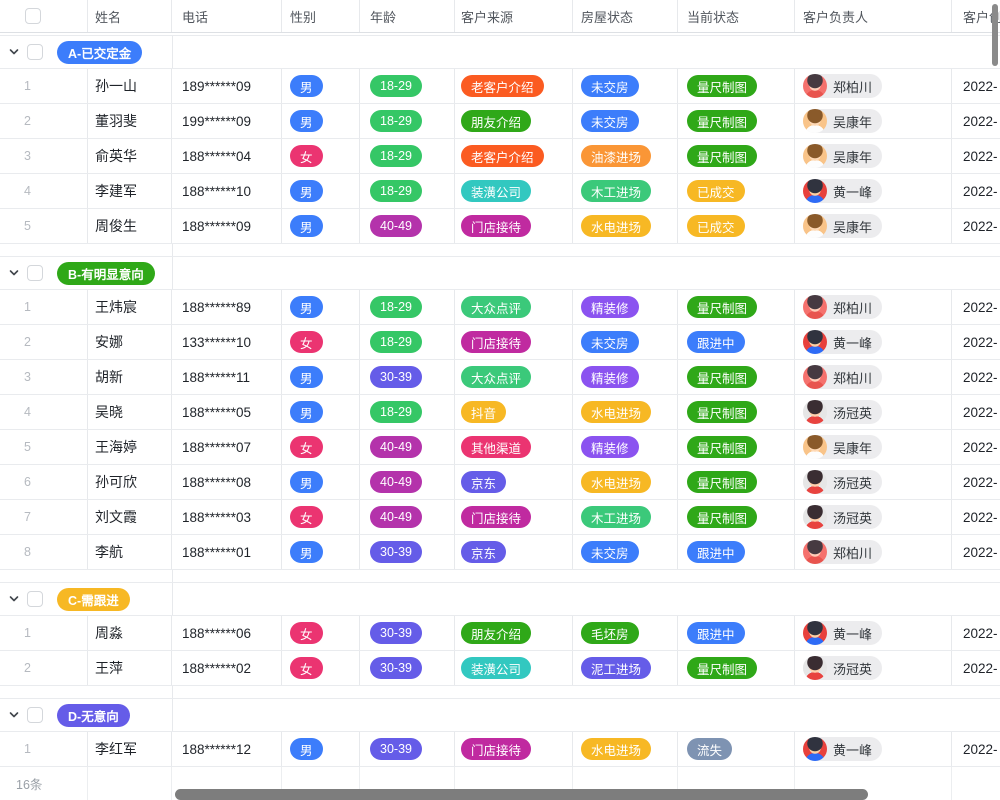  I want to click on cell-name: 安娜, so click(130, 342).